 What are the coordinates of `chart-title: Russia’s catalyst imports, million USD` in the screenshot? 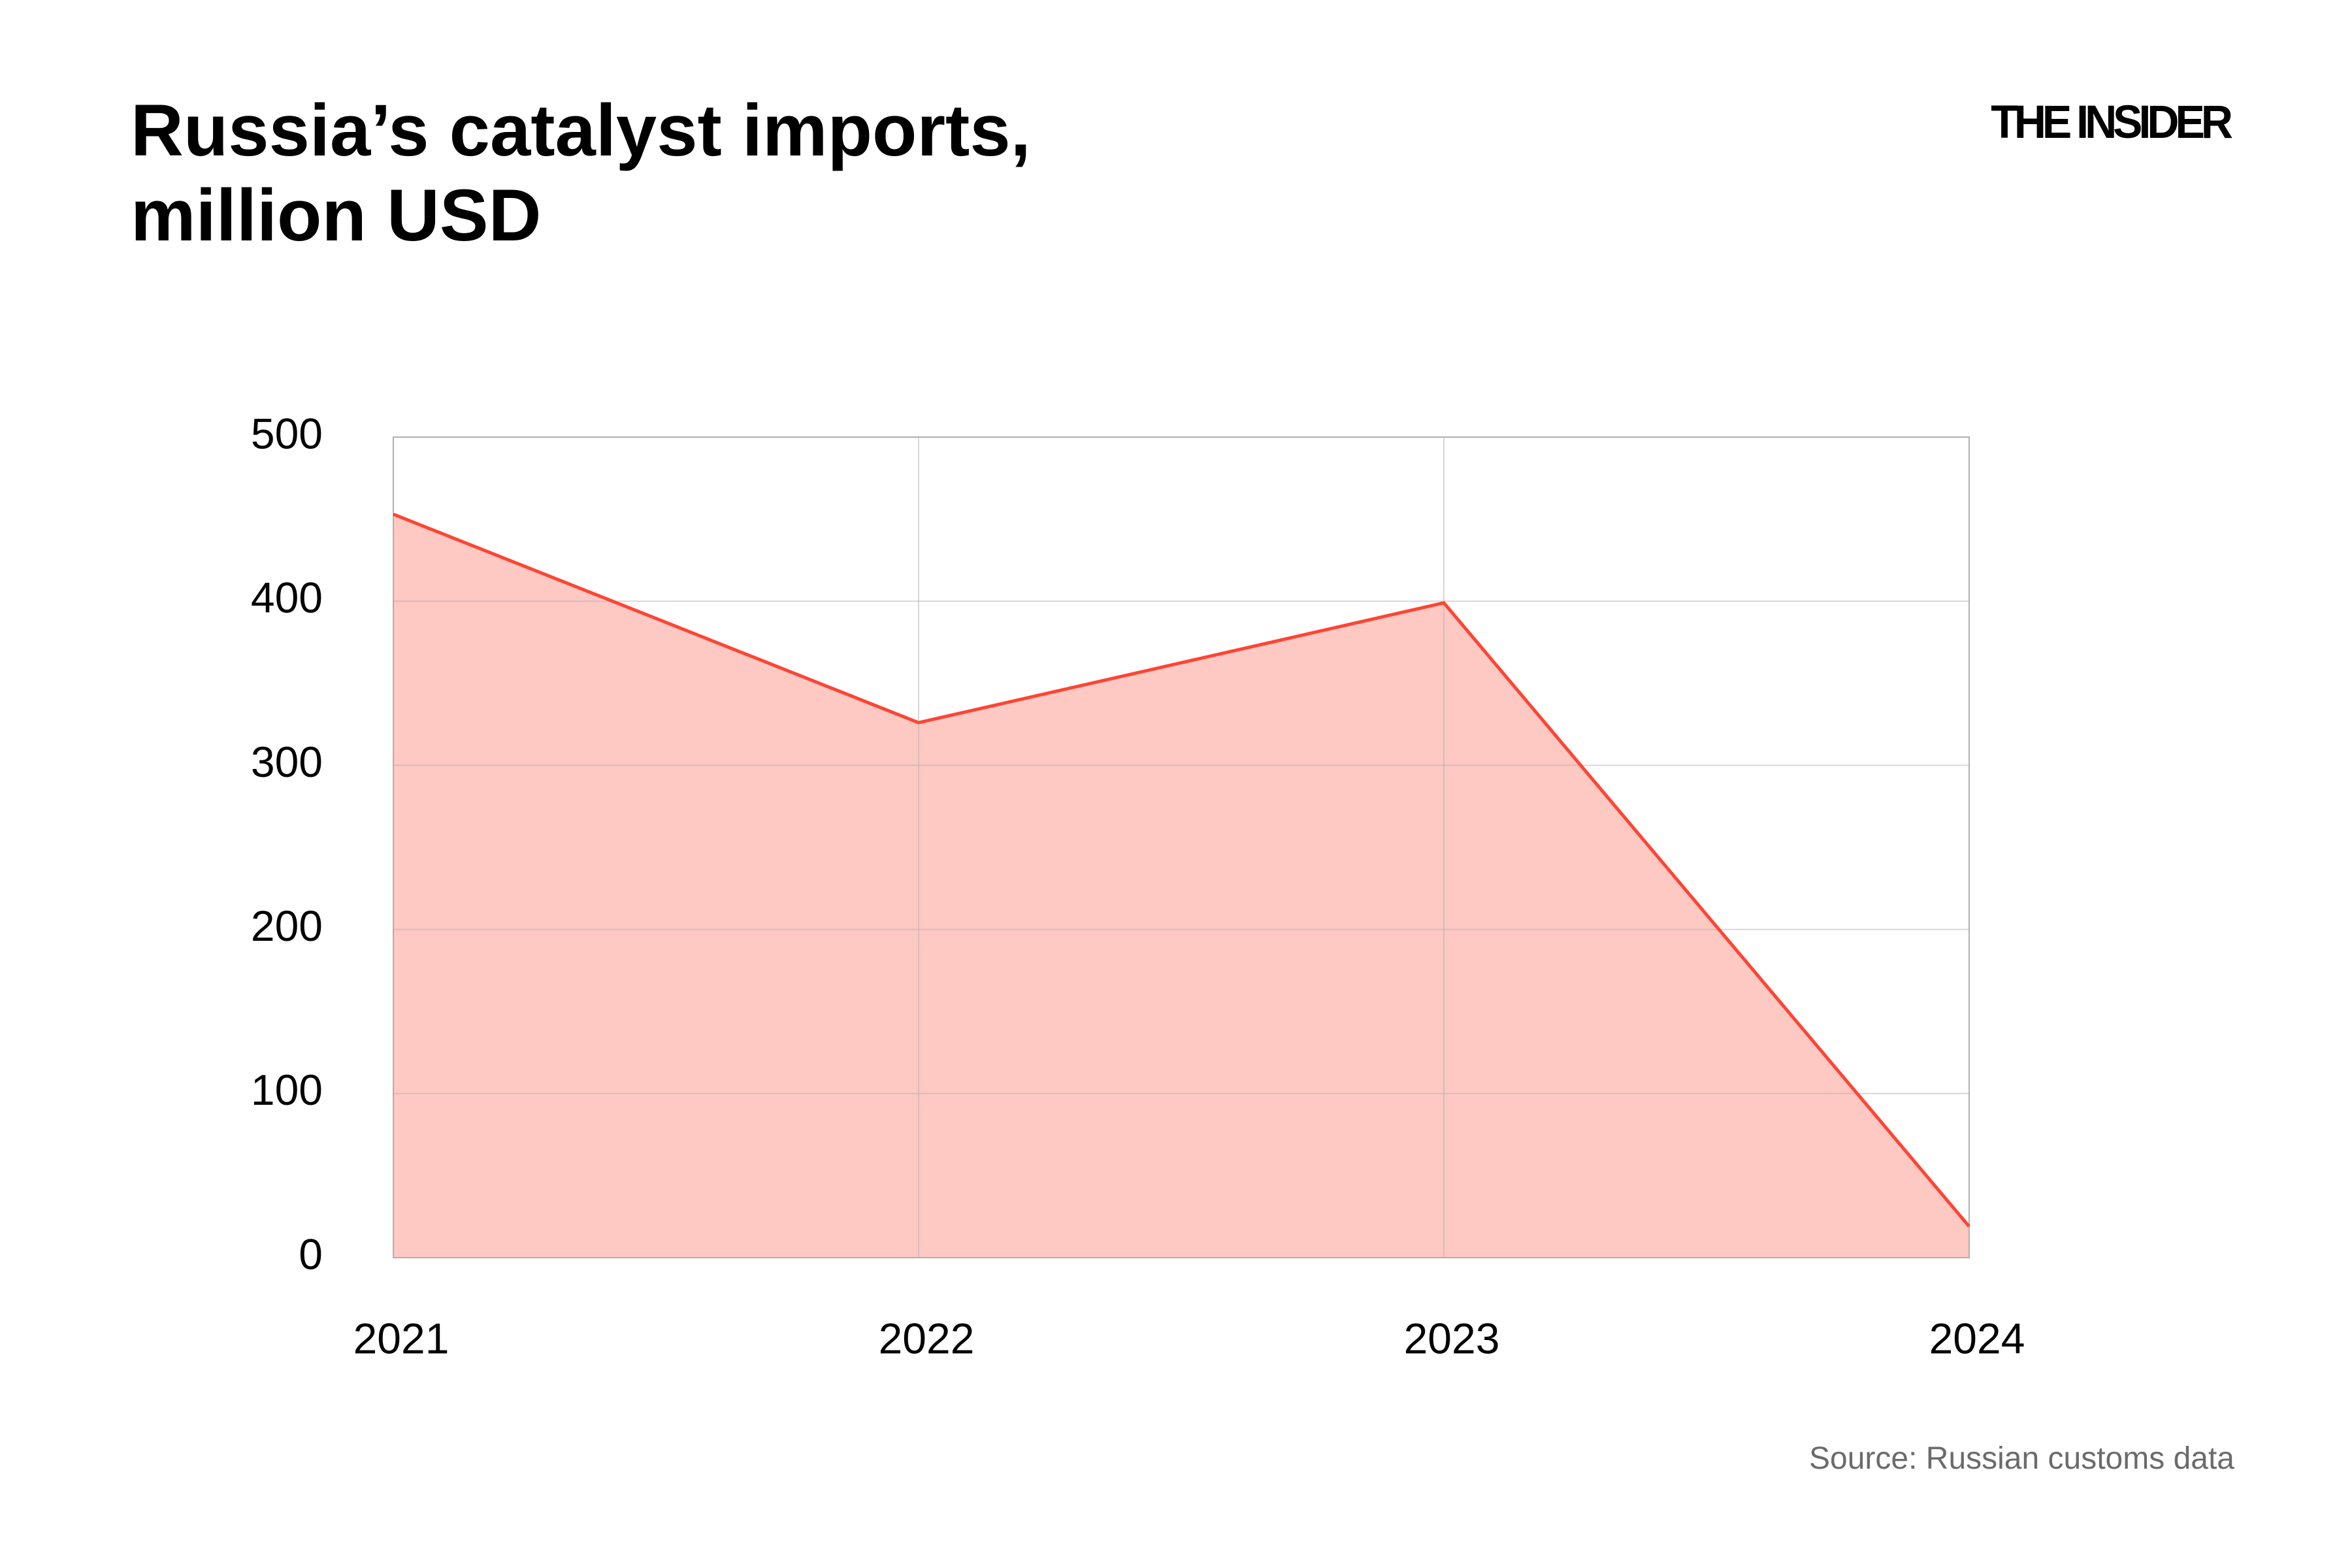 It's located at (581, 173).